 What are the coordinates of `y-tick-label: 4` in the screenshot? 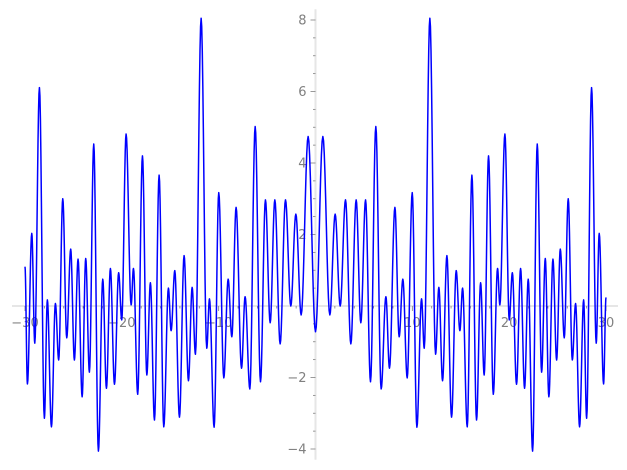 It's located at (302, 164).